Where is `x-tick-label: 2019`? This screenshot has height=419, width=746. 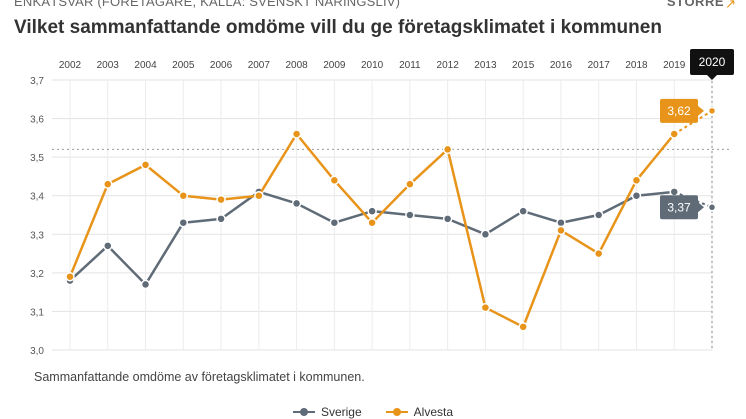 x-tick-label: 2019 is located at coordinates (674, 65).